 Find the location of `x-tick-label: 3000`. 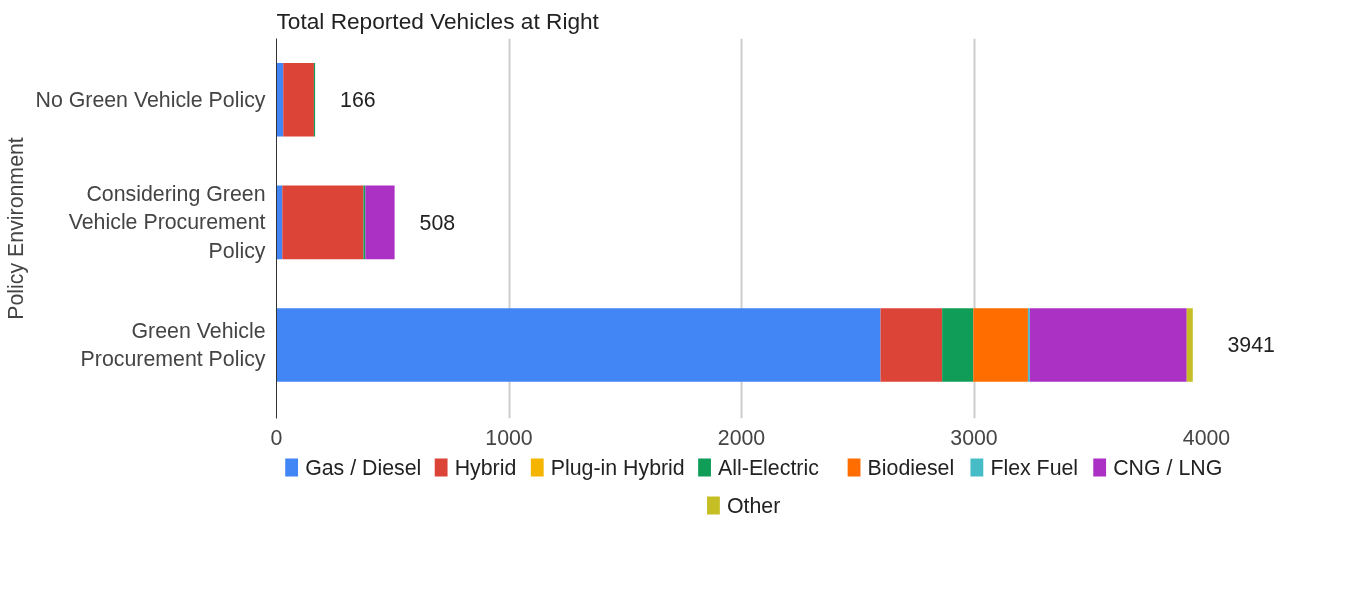

x-tick-label: 3000 is located at coordinates (974, 437).